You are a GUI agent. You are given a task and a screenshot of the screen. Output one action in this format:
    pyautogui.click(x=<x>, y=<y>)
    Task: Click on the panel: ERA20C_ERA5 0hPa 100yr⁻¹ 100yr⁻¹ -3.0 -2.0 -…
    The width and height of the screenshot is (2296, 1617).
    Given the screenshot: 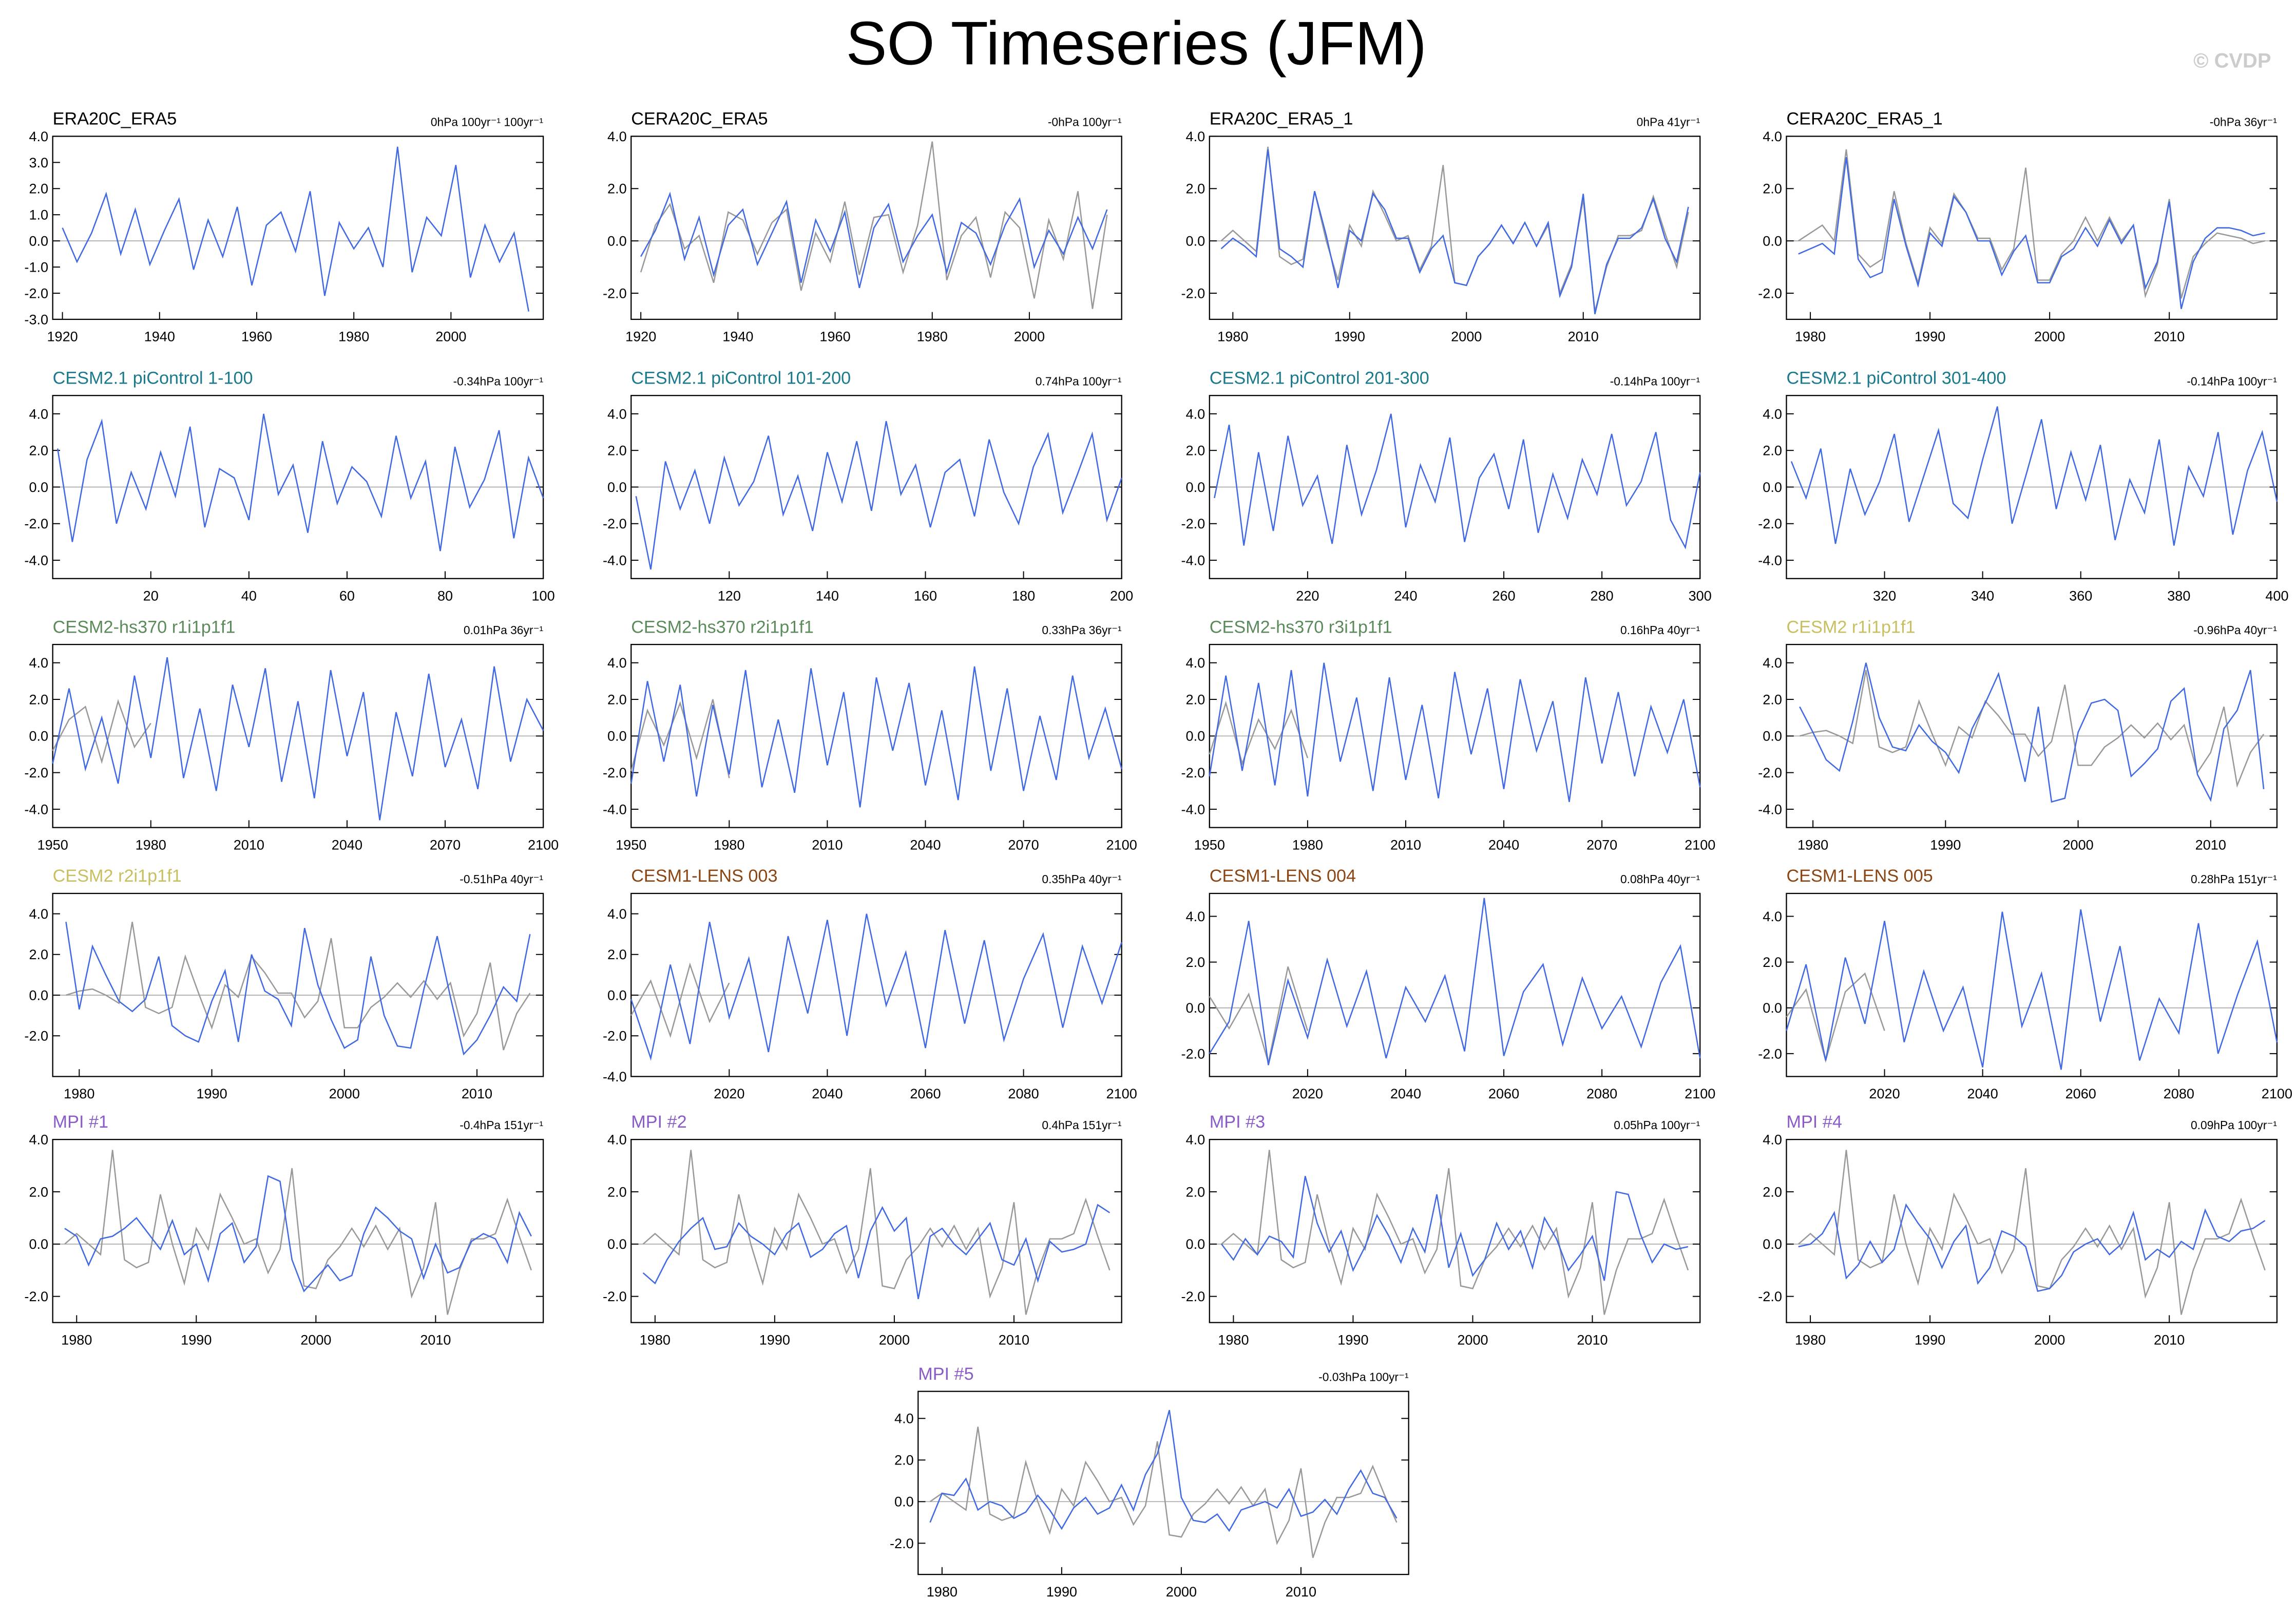 What is the action you would take?
    pyautogui.click(x=284, y=227)
    